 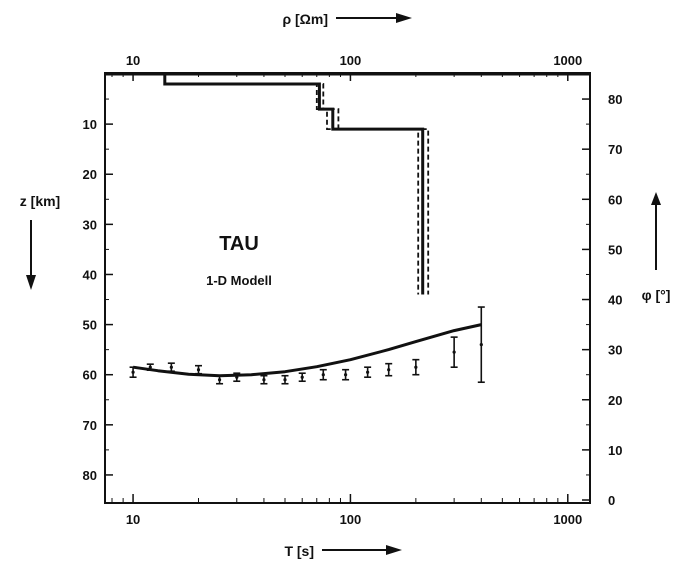 What do you see at coordinates (98, 290) in the screenshot?
I see `left-axis-ticks: 10 20 30 40 50 60 70 80` at bounding box center [98, 290].